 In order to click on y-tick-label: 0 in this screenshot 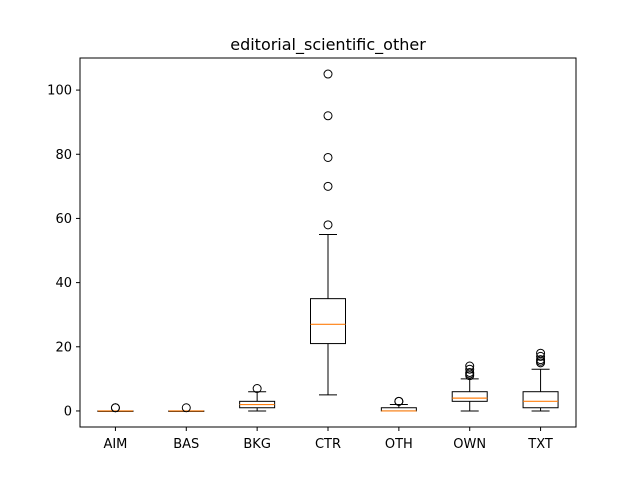, I will do `click(68, 411)`.